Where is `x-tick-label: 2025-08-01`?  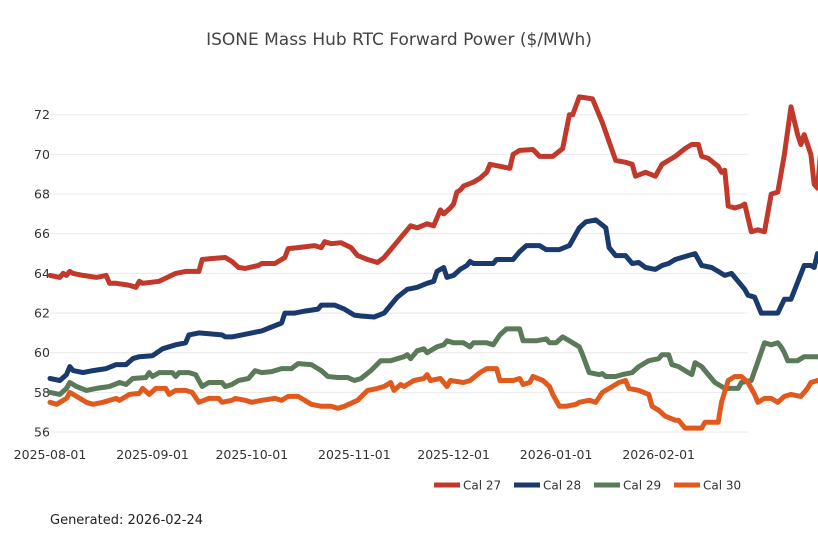 x-tick-label: 2025-08-01 is located at coordinates (50, 454).